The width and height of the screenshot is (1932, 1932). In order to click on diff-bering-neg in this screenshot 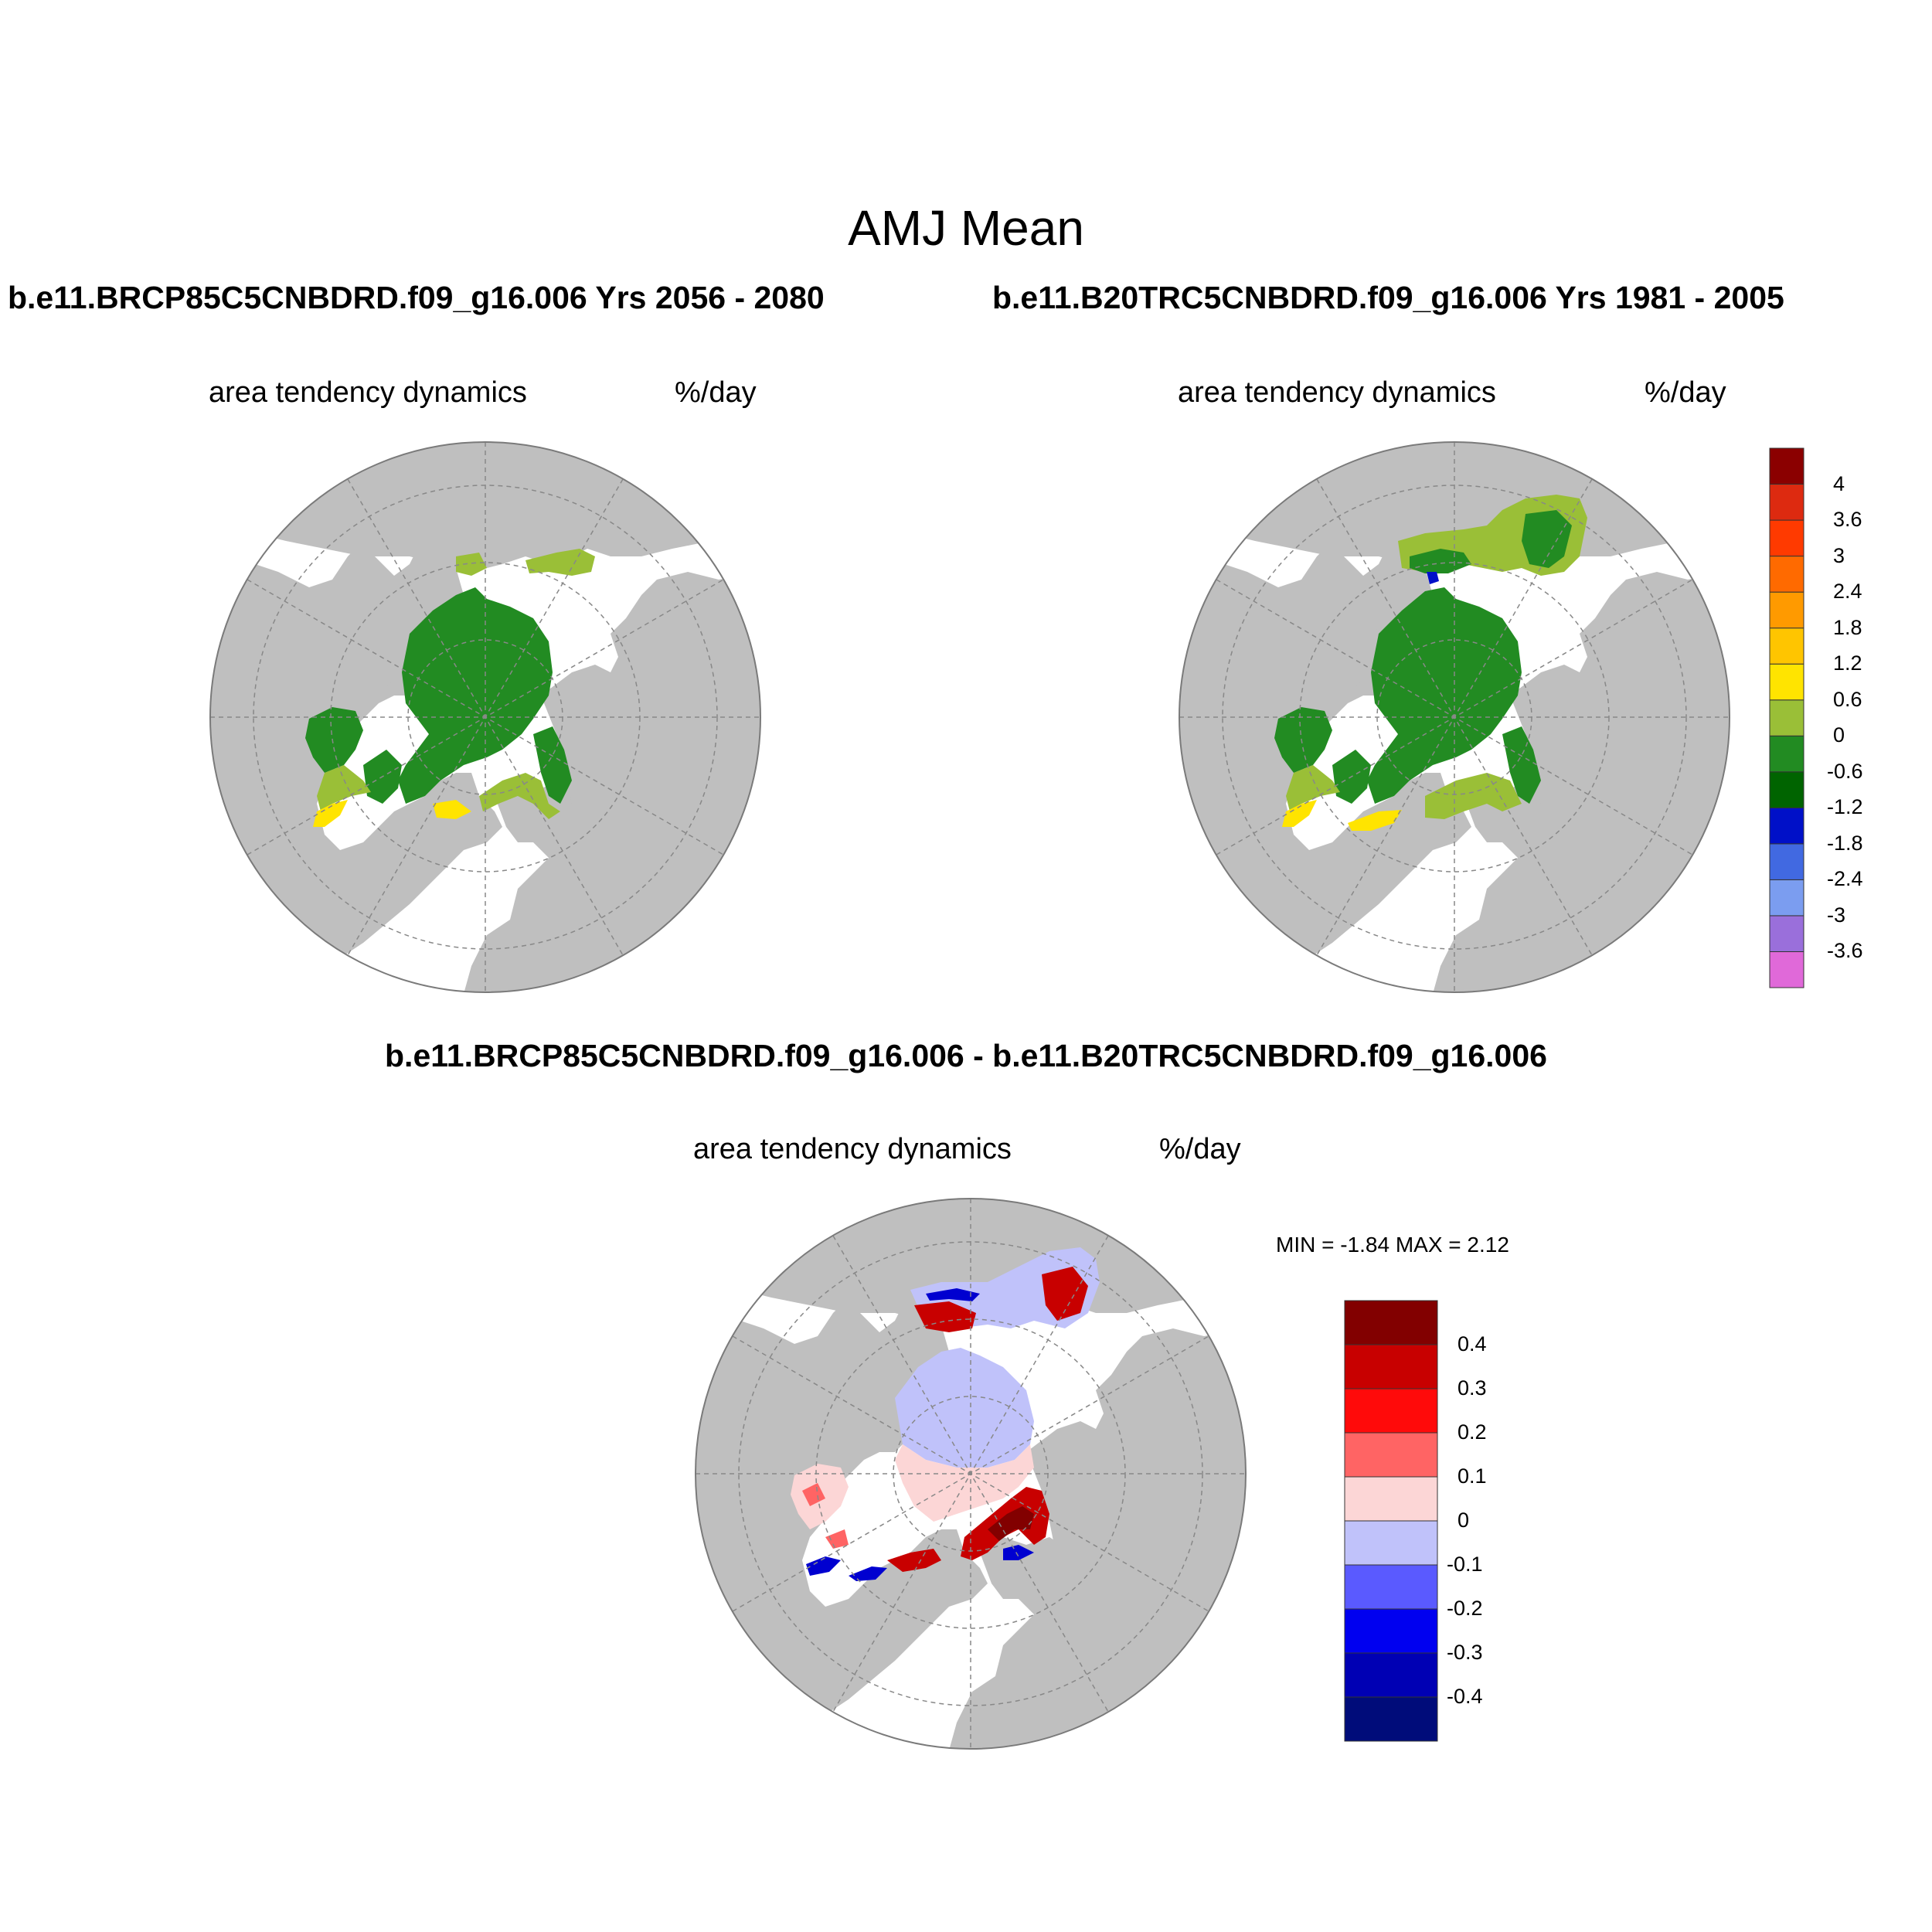, I will do `click(953, 1295)`.